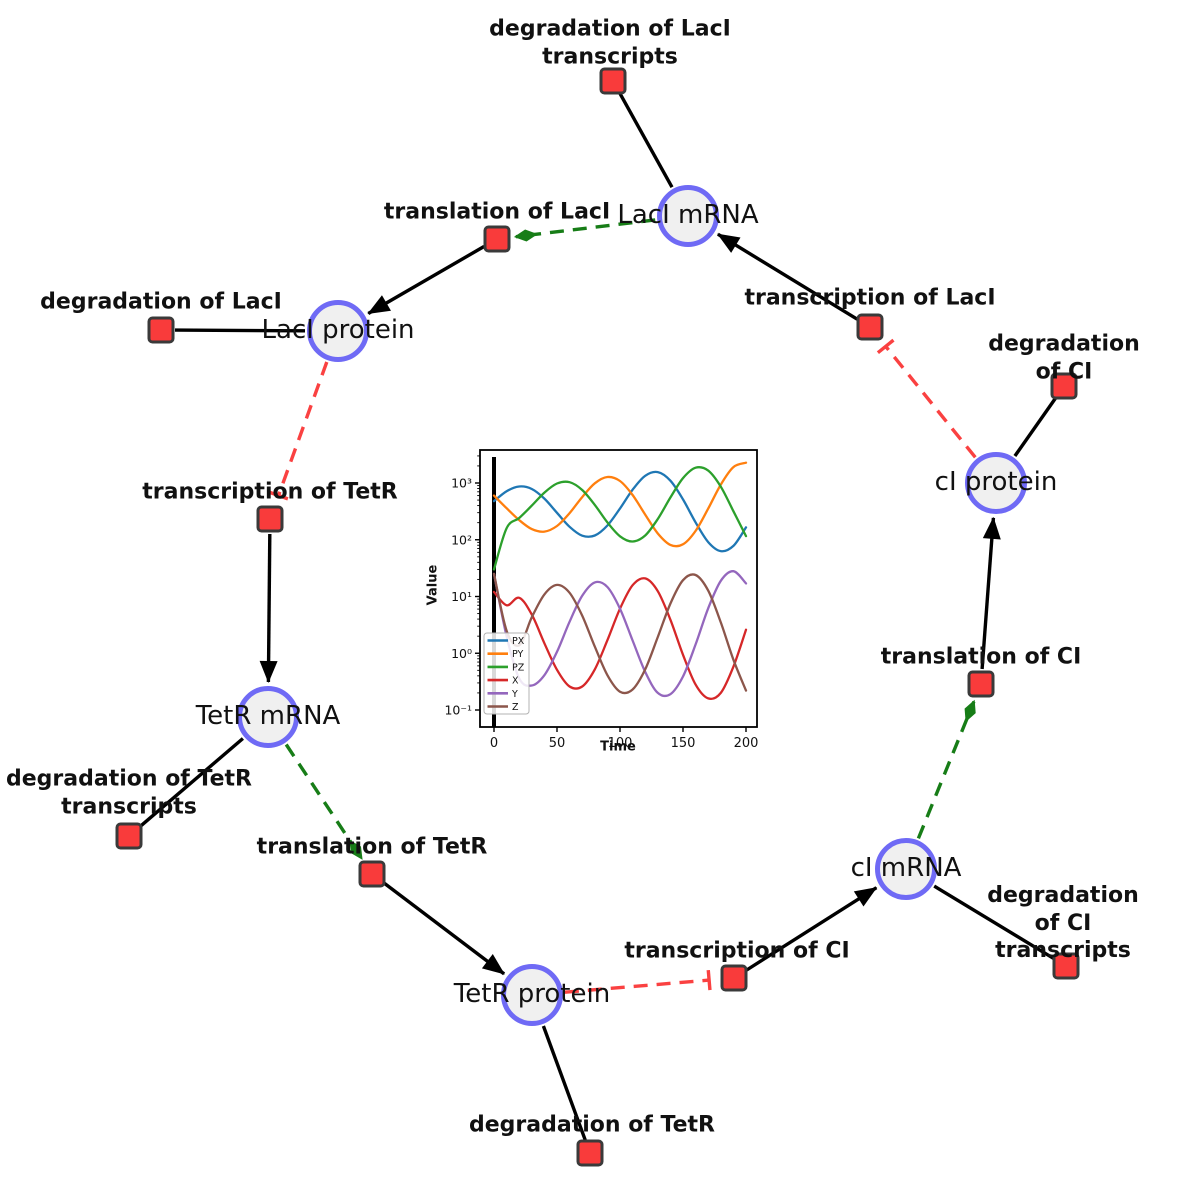  What do you see at coordinates (981, 684) in the screenshot?
I see `reaction-node-tl-ci` at bounding box center [981, 684].